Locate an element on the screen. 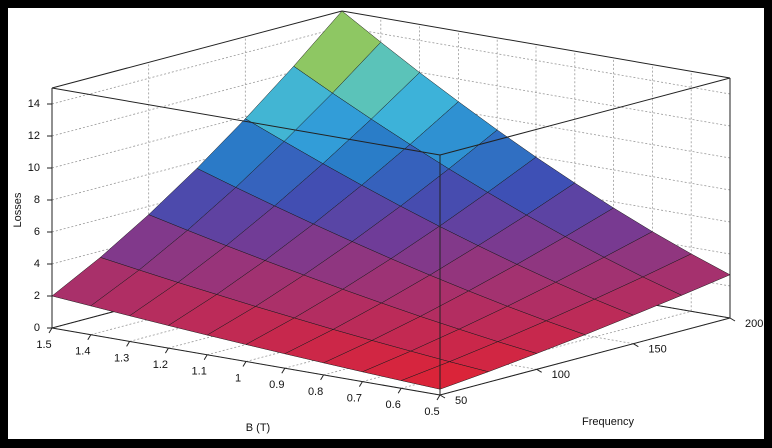  x-tick-label: 0.6 is located at coordinates (393, 405).